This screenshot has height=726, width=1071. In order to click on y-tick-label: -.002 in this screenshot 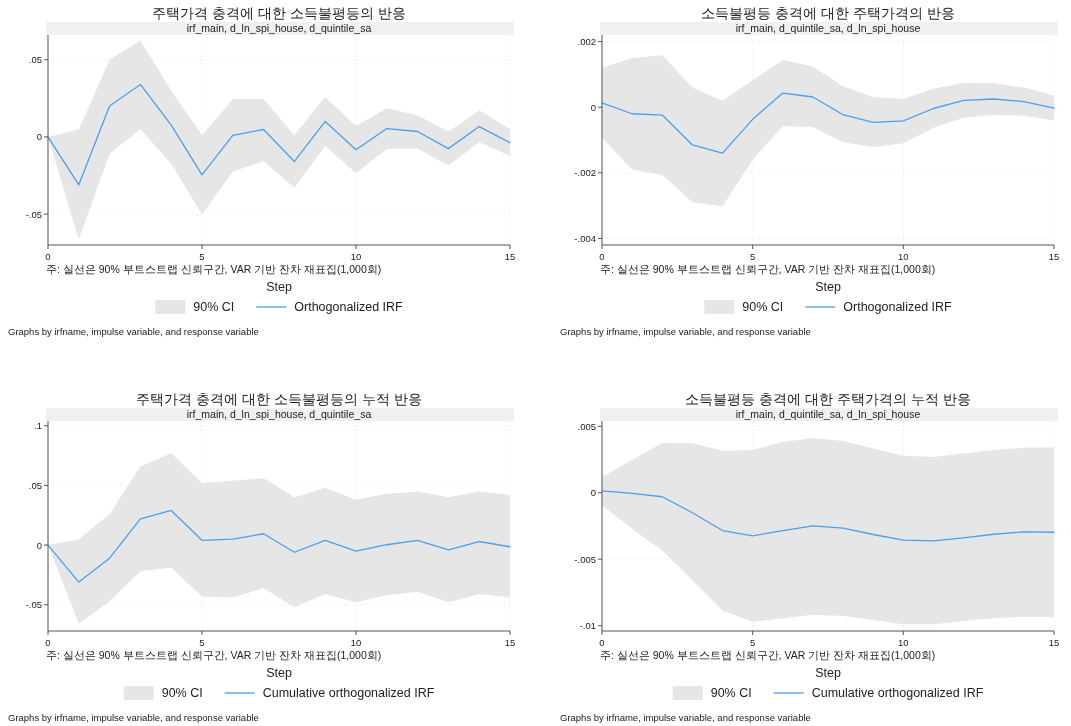, I will do `click(585, 173)`.